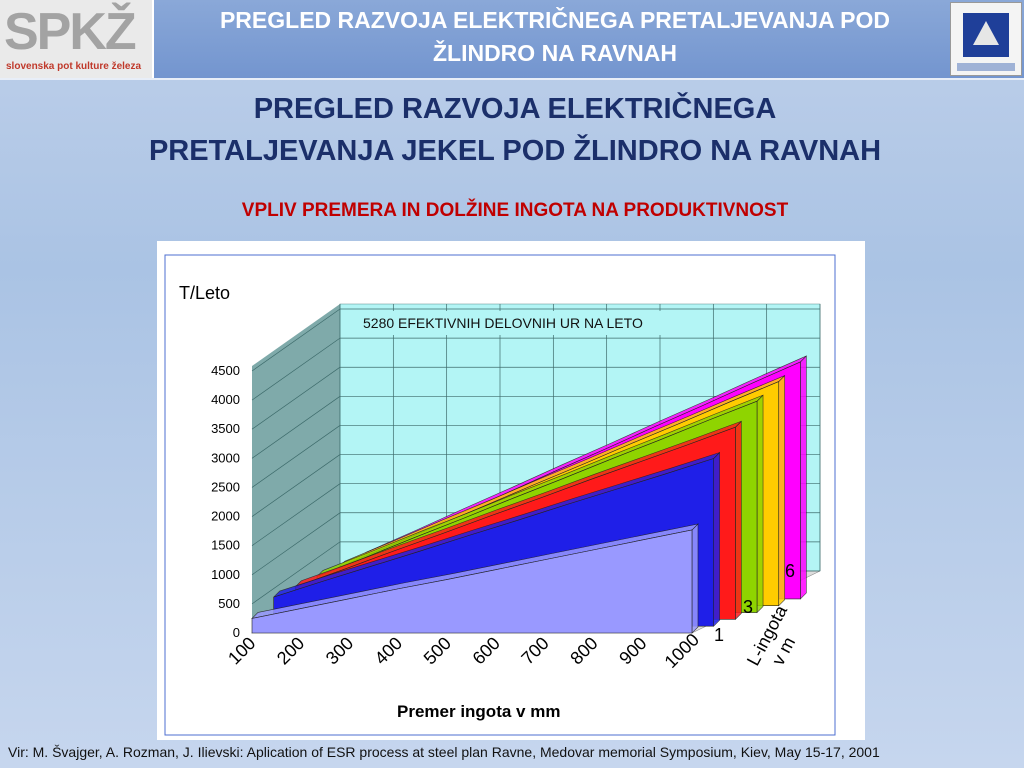 The height and width of the screenshot is (768, 1024). Describe the element at coordinates (74, 66) in the screenshot. I see `logo-subtitle: slovenska pot kulture železa` at that location.